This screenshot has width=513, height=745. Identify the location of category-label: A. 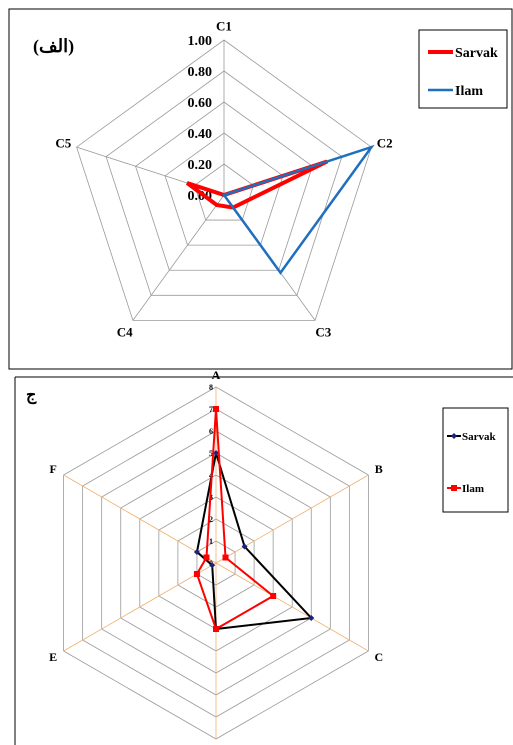
(216, 375).